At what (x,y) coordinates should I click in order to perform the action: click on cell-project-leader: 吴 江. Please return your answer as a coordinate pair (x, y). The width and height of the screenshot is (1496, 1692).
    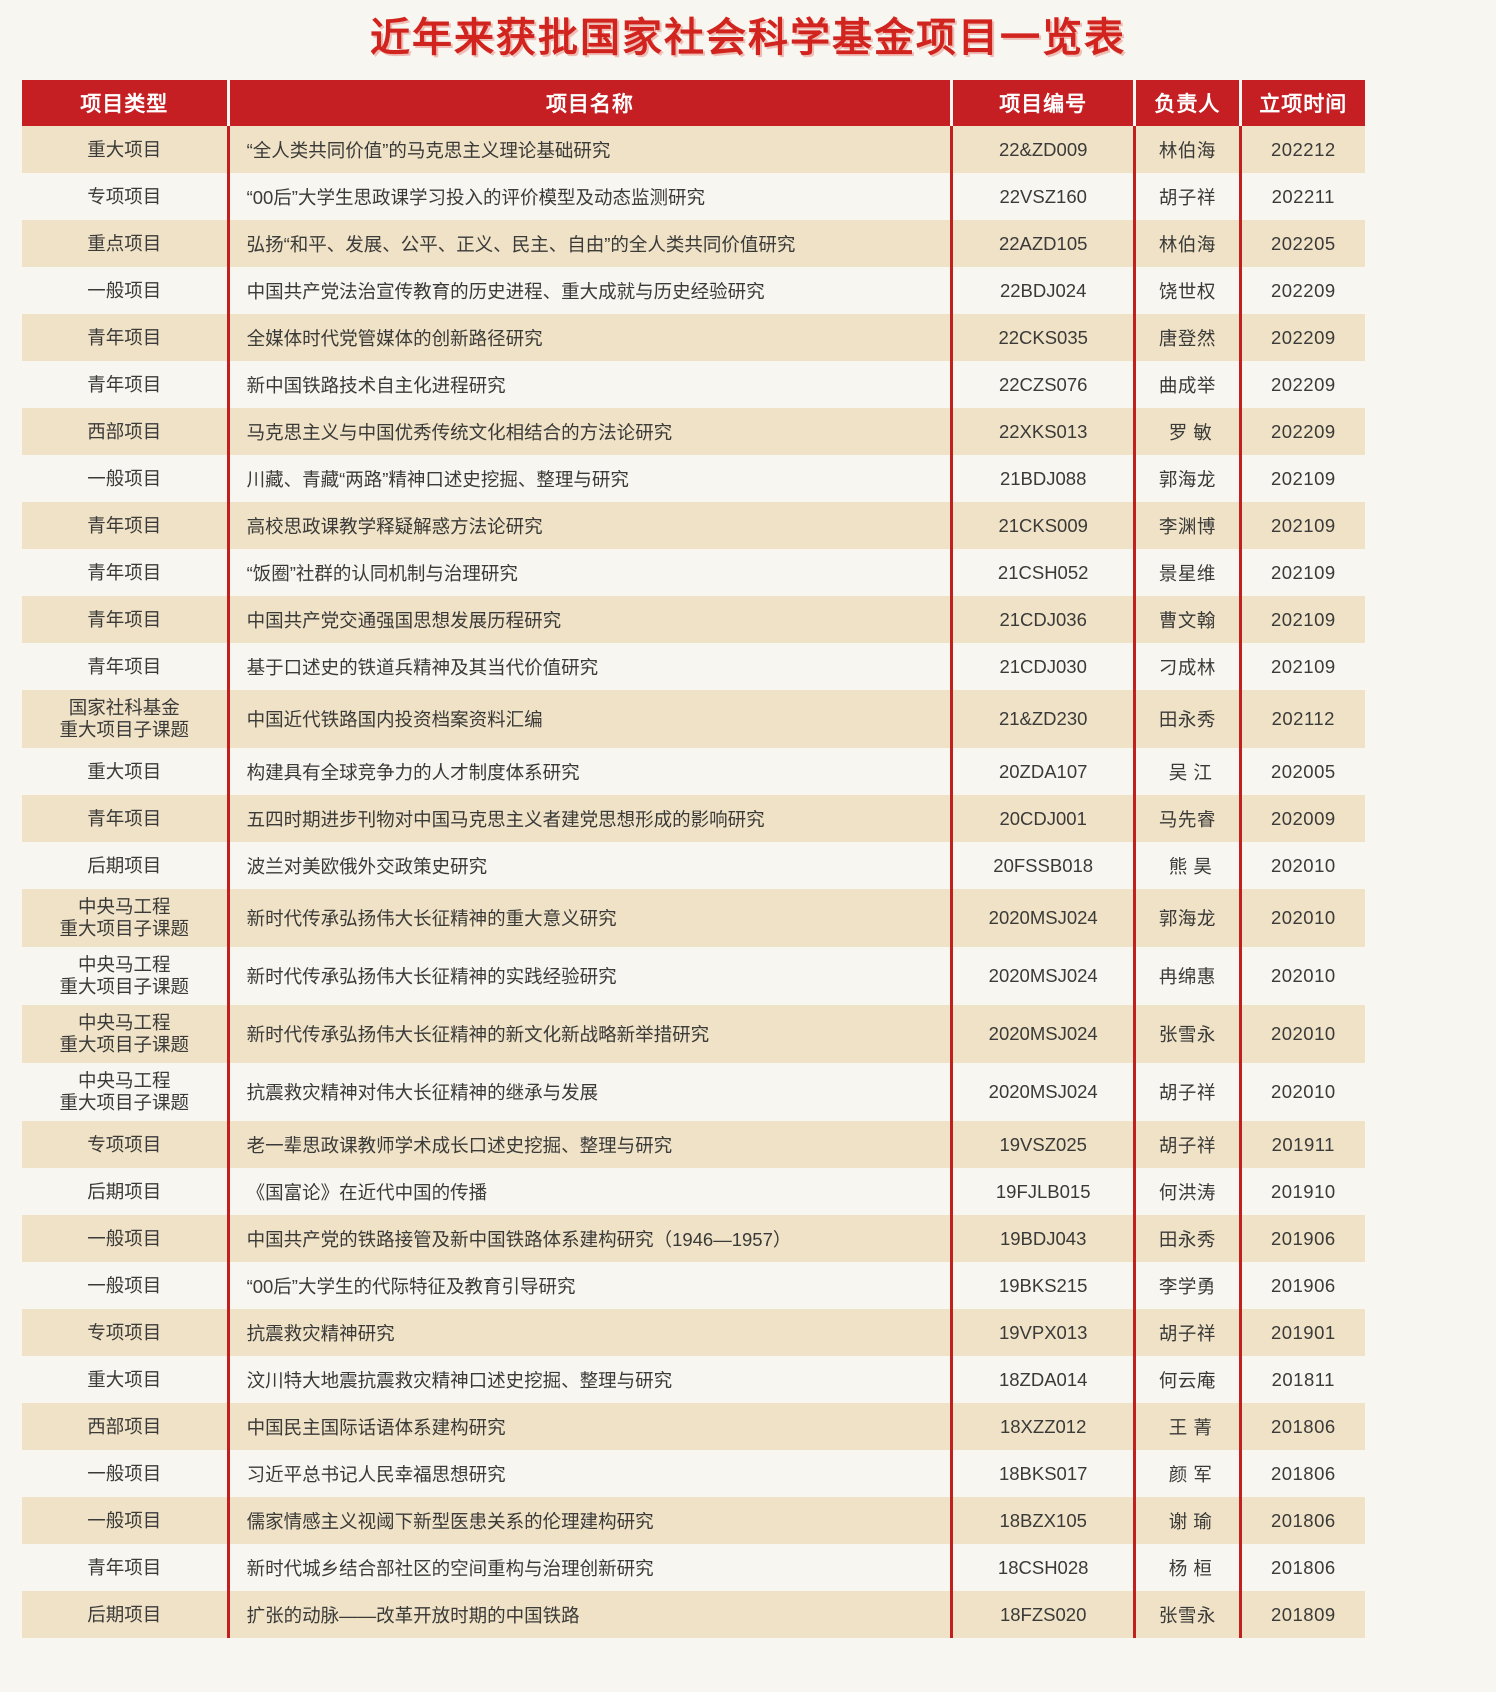
    Looking at the image, I should click on (1187, 771).